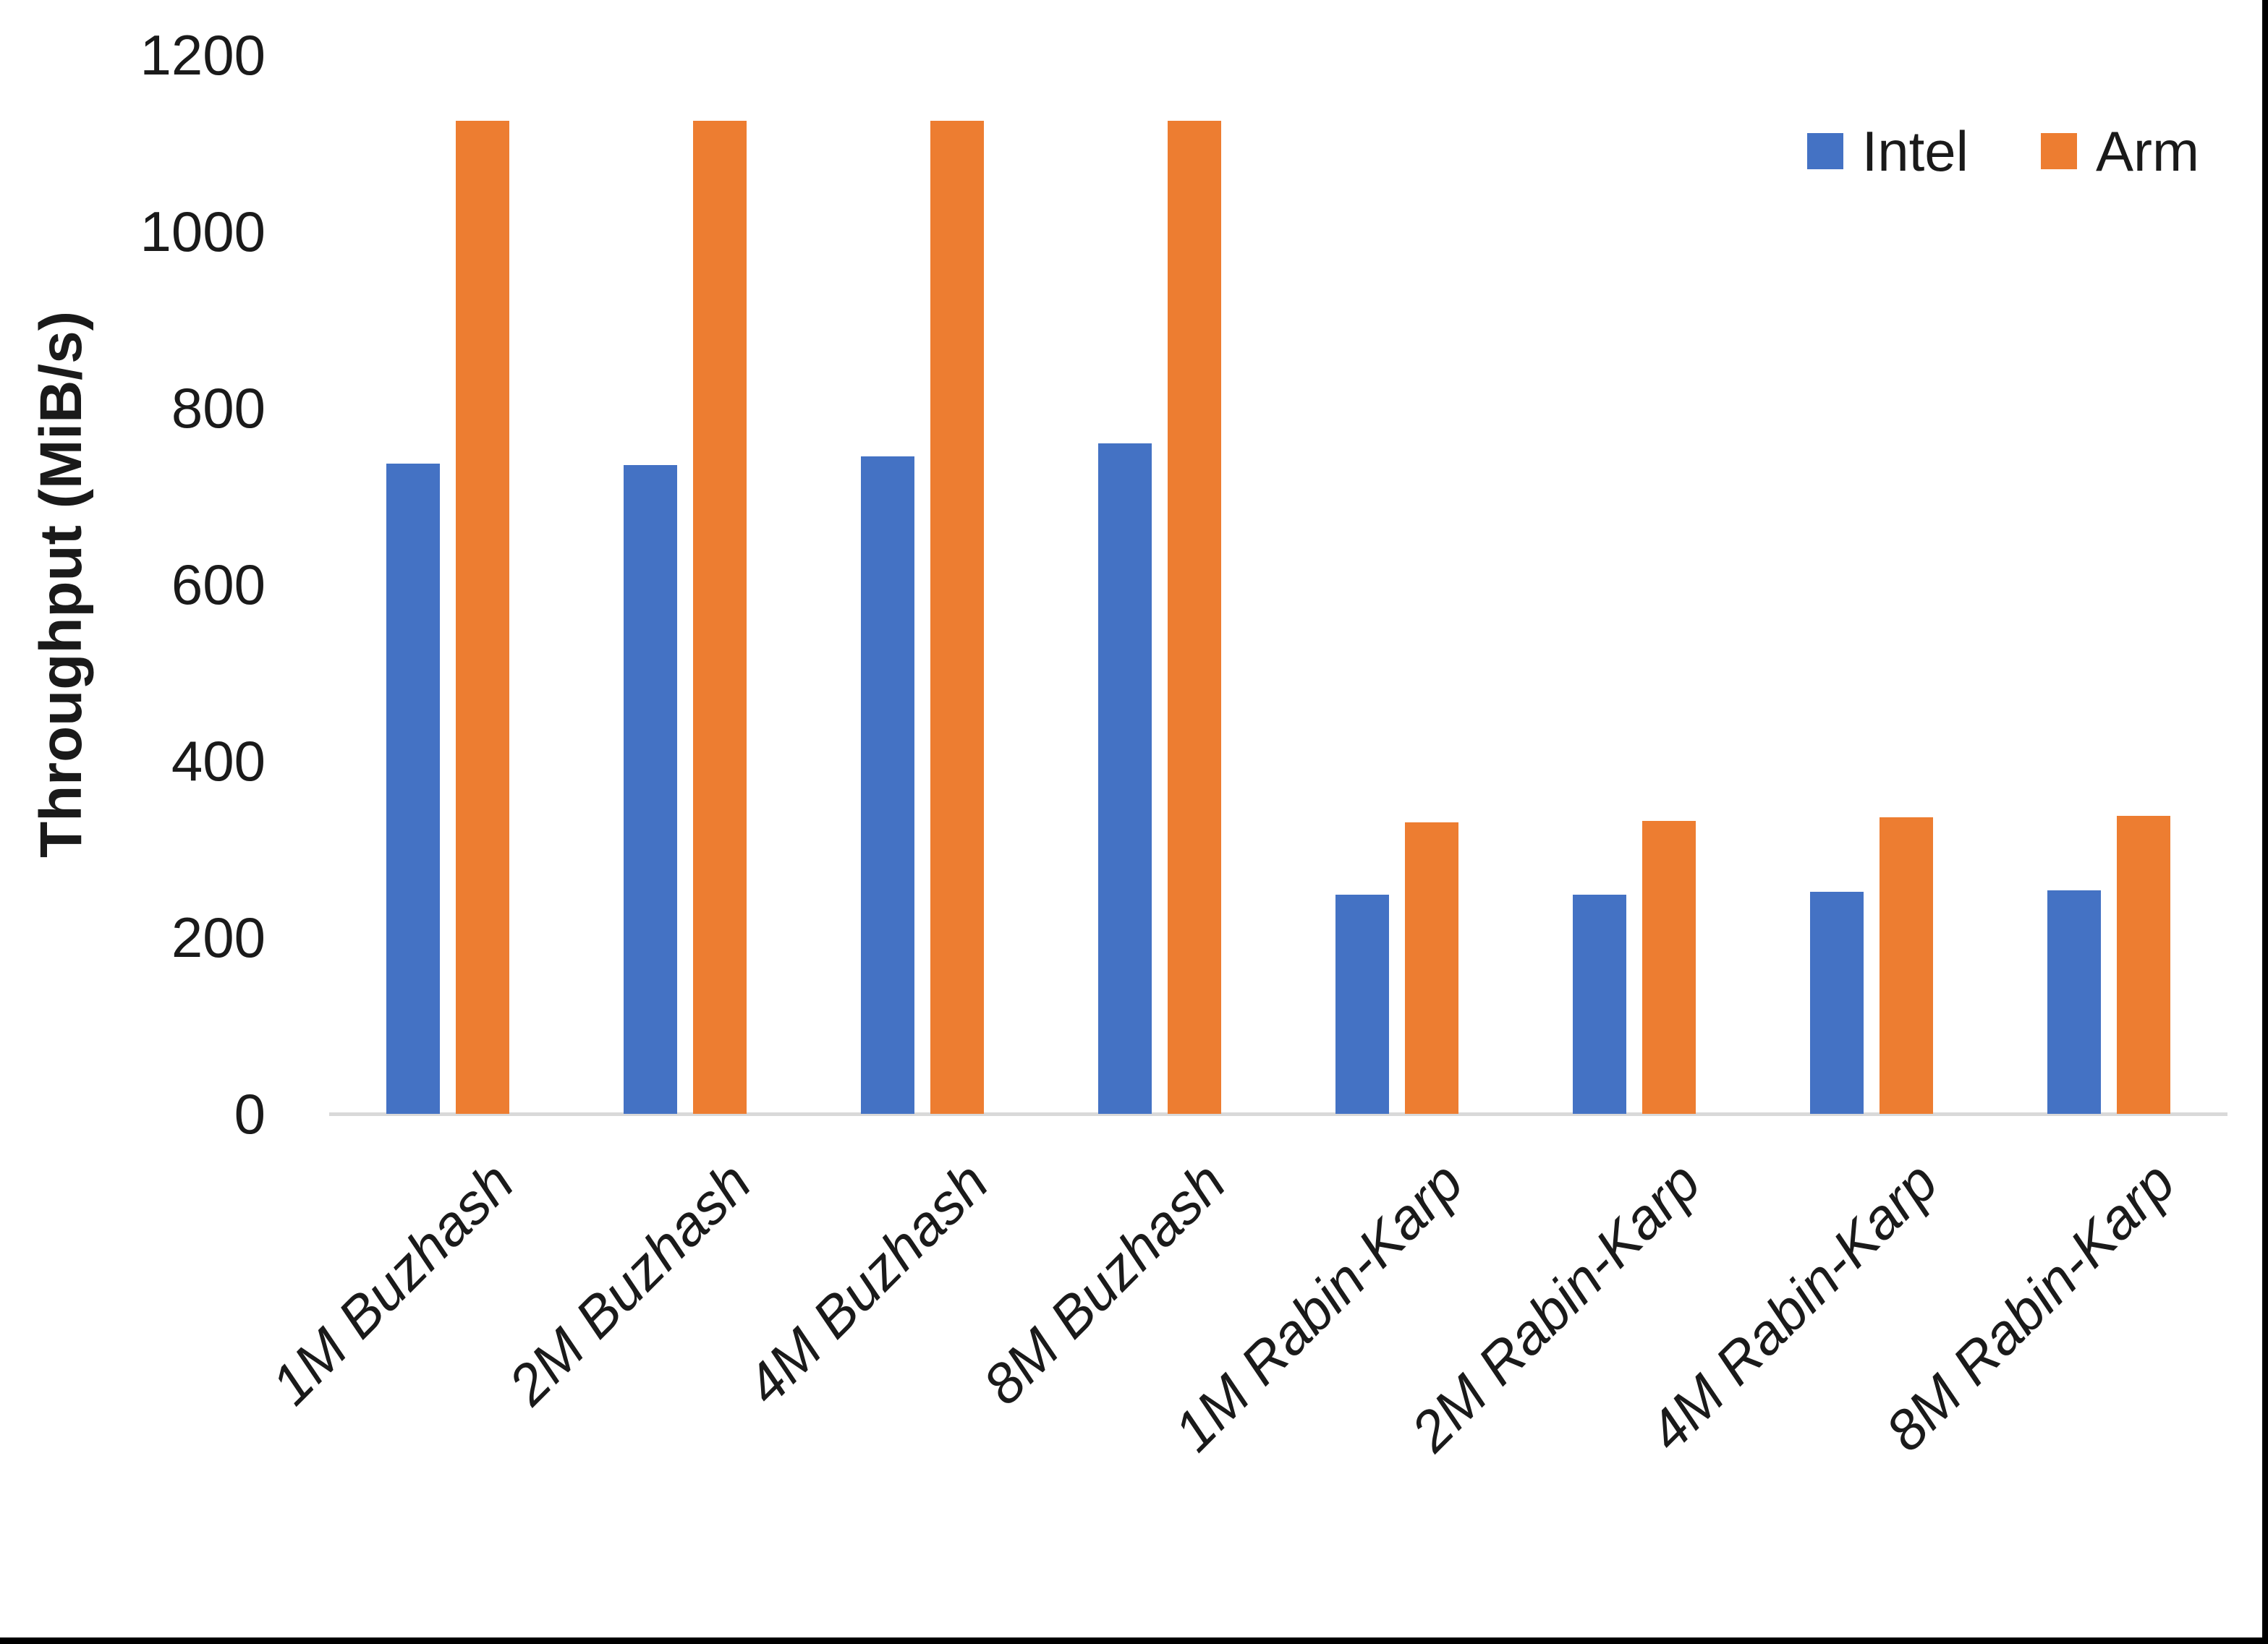  I want to click on bar-intel-1m-rabin-karp, so click(1362, 1004).